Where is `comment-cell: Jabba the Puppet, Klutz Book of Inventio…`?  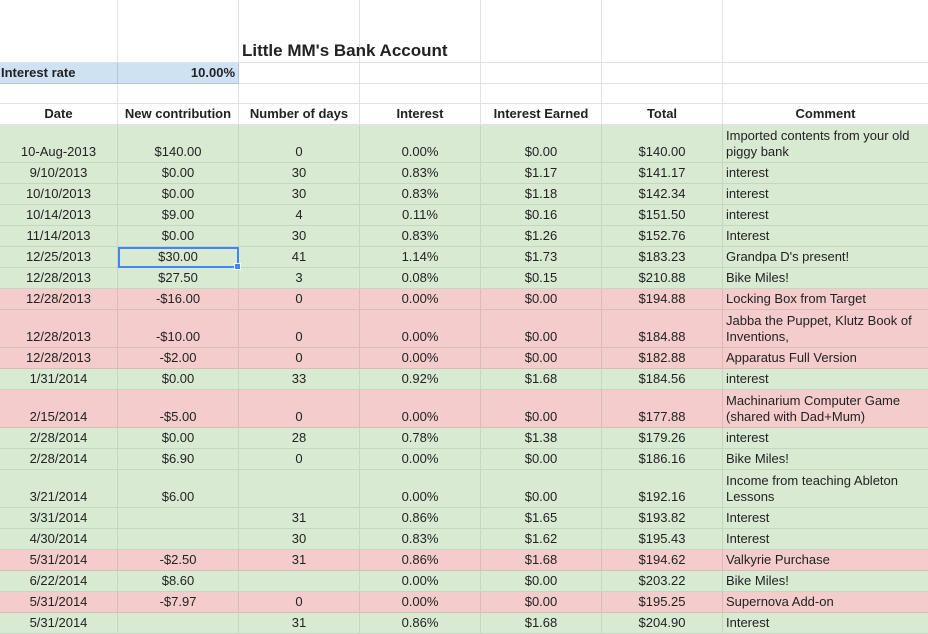
comment-cell: Jabba the Puppet, Klutz Book of Inventio… is located at coordinates (825, 329).